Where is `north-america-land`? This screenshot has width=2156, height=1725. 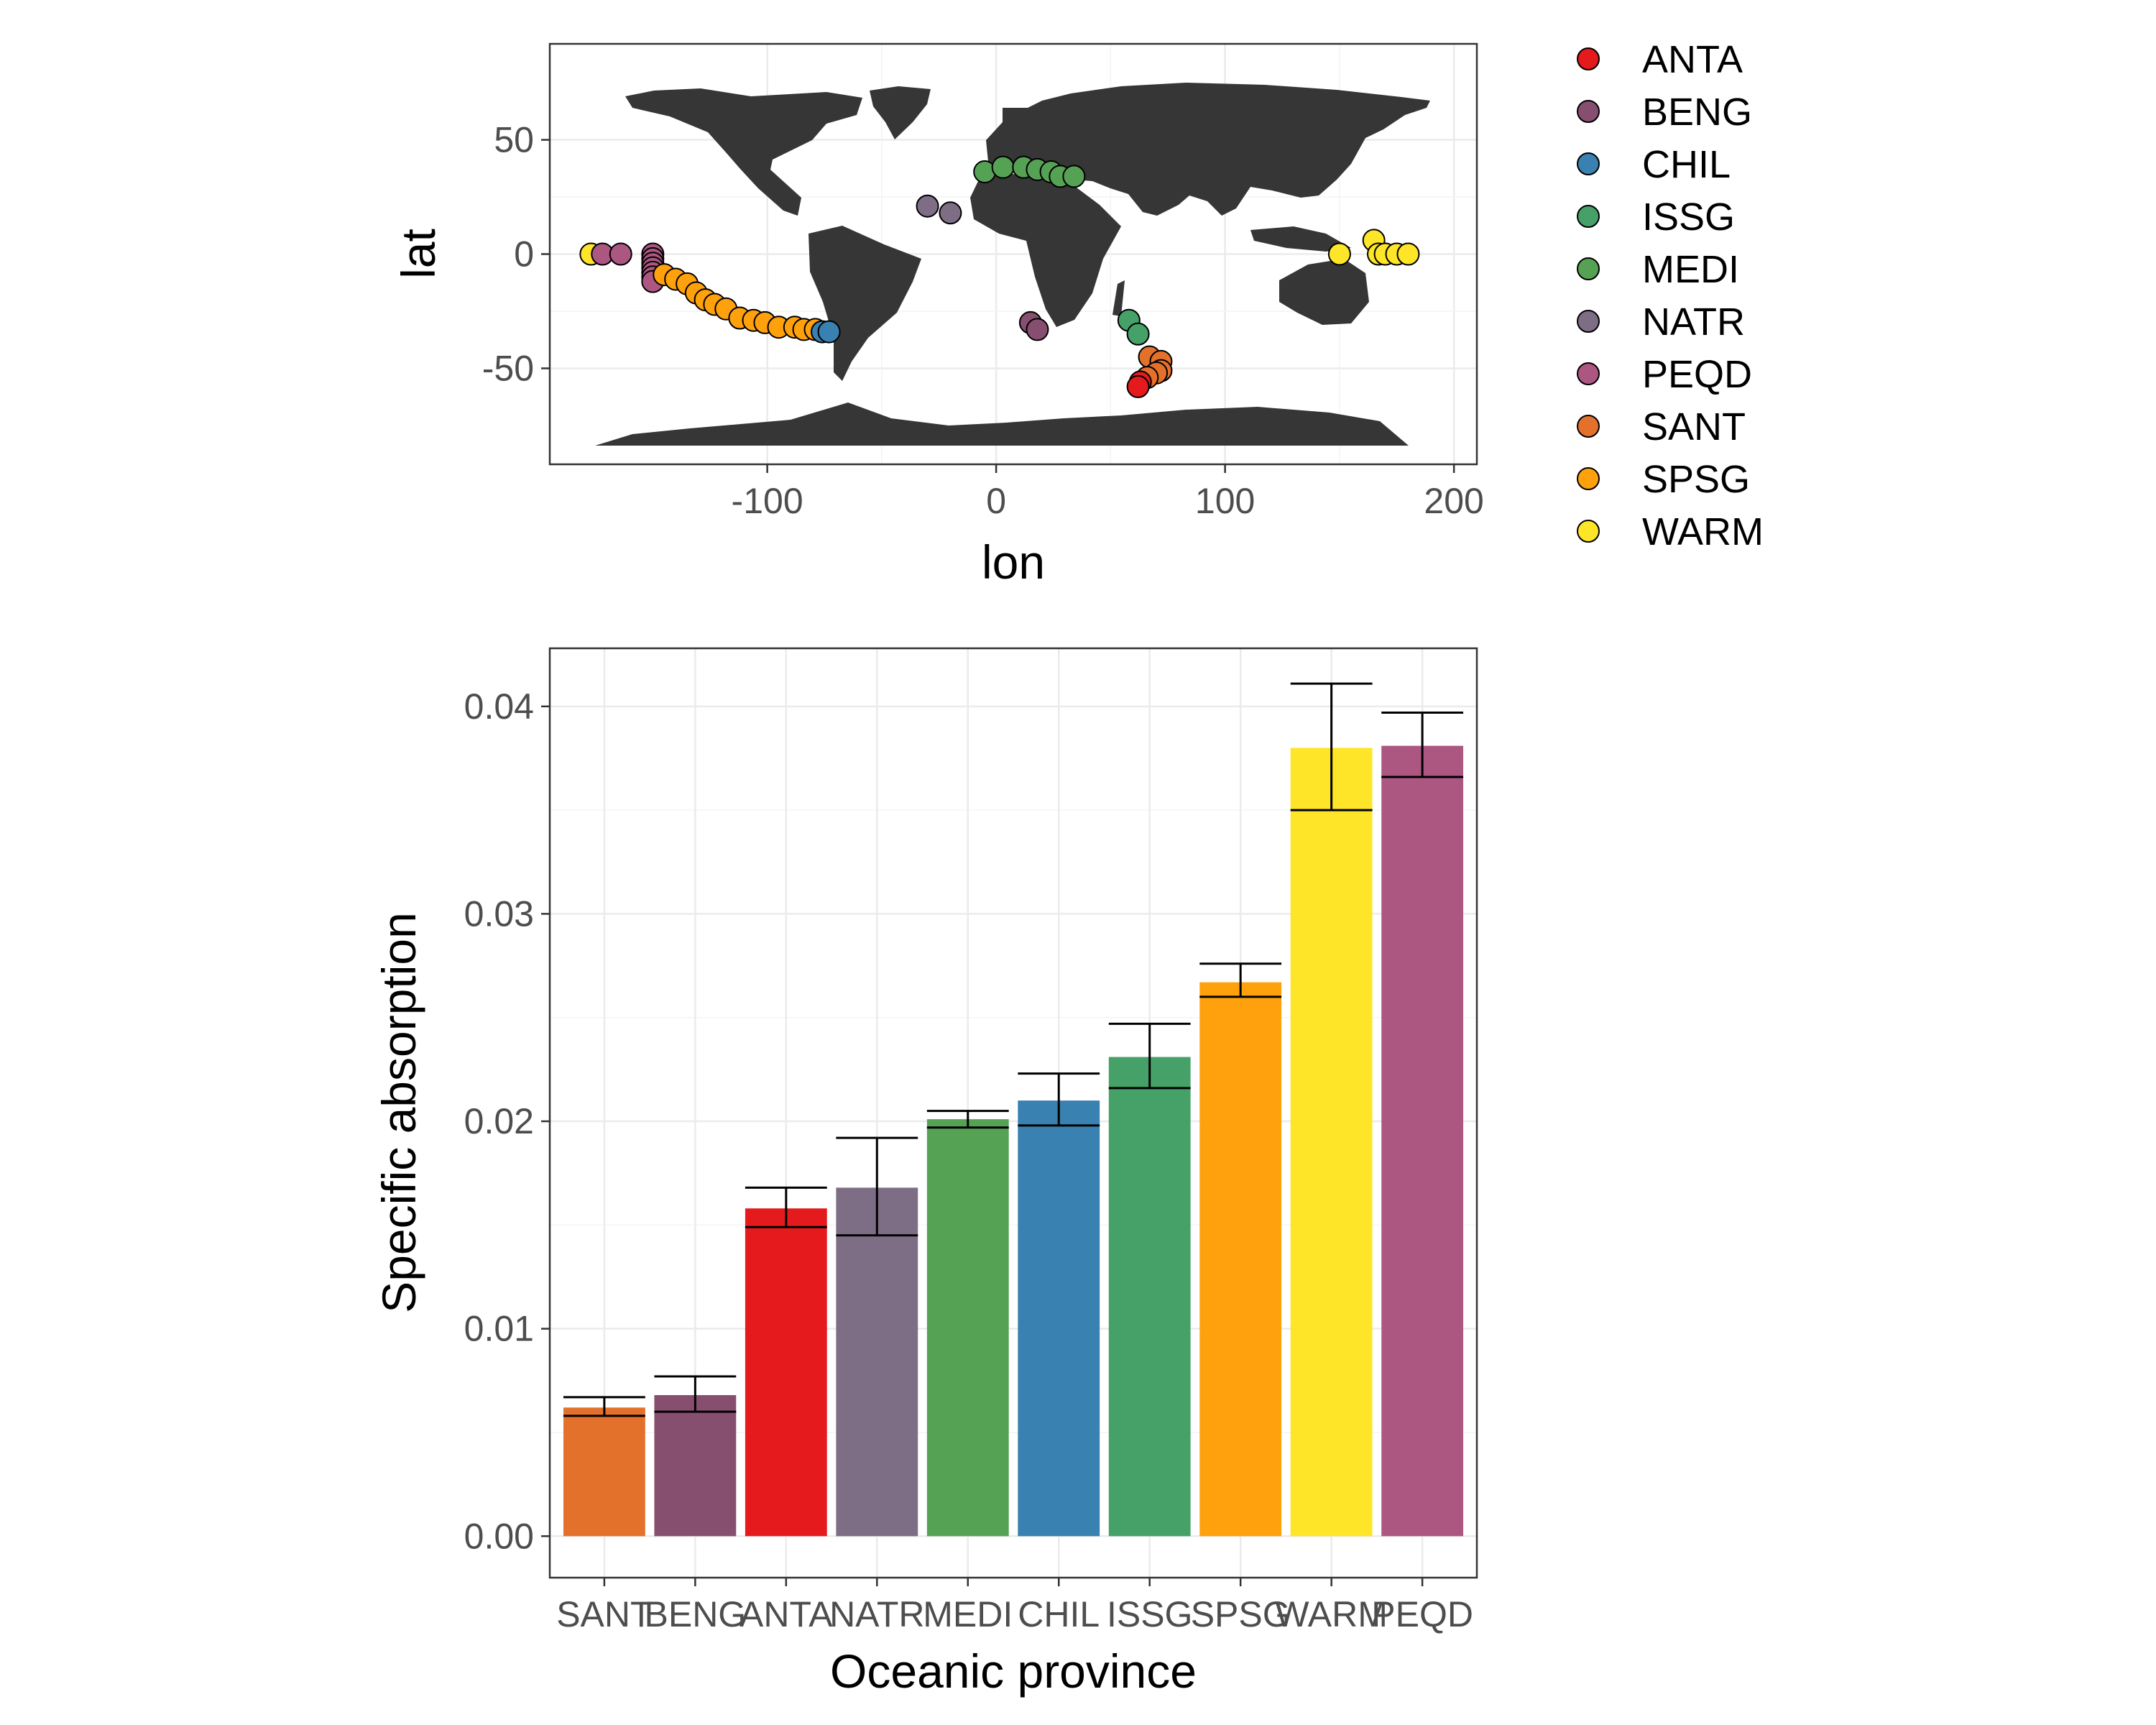 north-america-land is located at coordinates (744, 152).